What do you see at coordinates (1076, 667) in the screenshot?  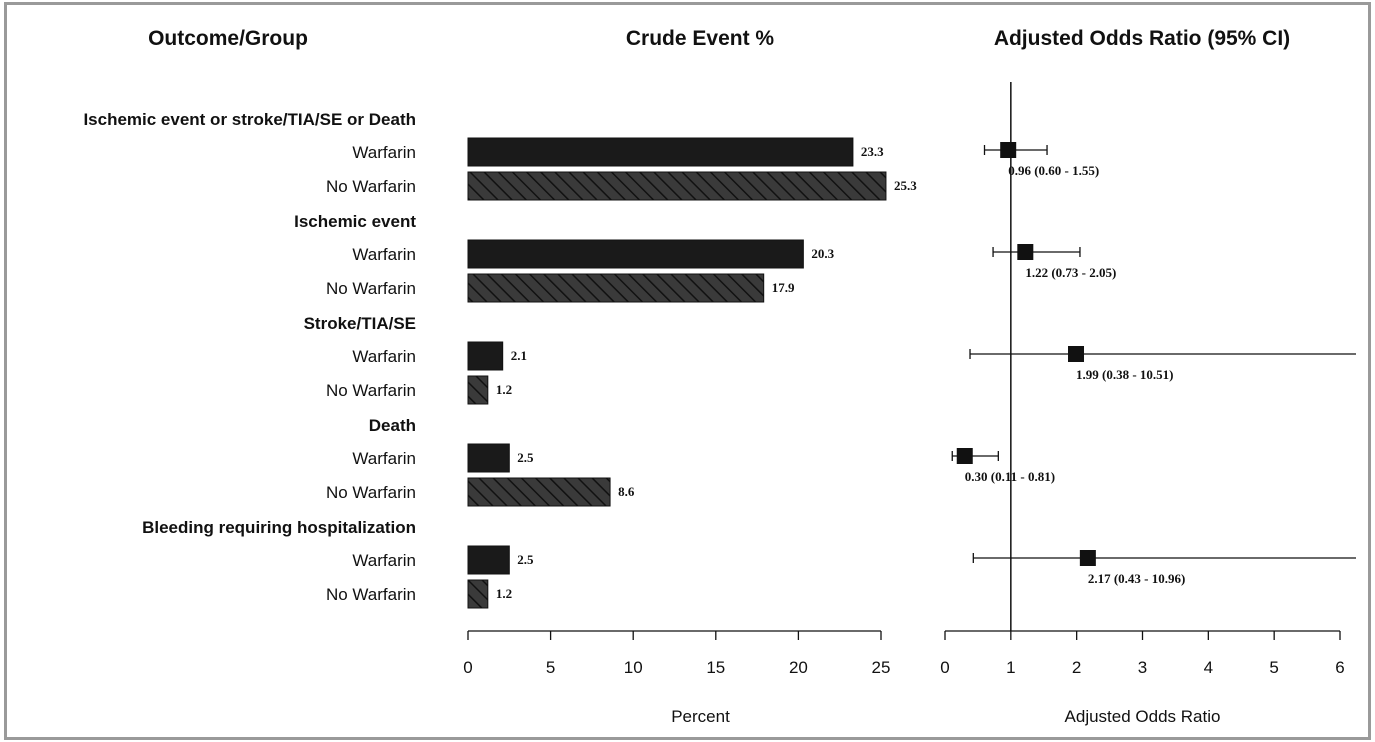 I see `or-tick-label: 2` at bounding box center [1076, 667].